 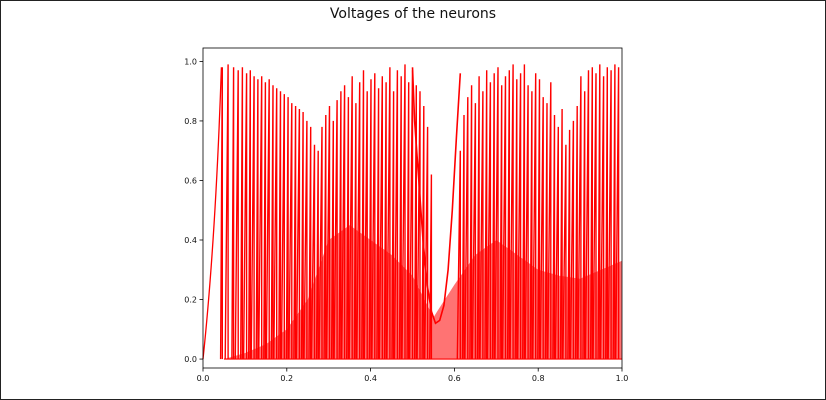 What do you see at coordinates (286, 378) in the screenshot?
I see `x-tick-label: 0.2` at bounding box center [286, 378].